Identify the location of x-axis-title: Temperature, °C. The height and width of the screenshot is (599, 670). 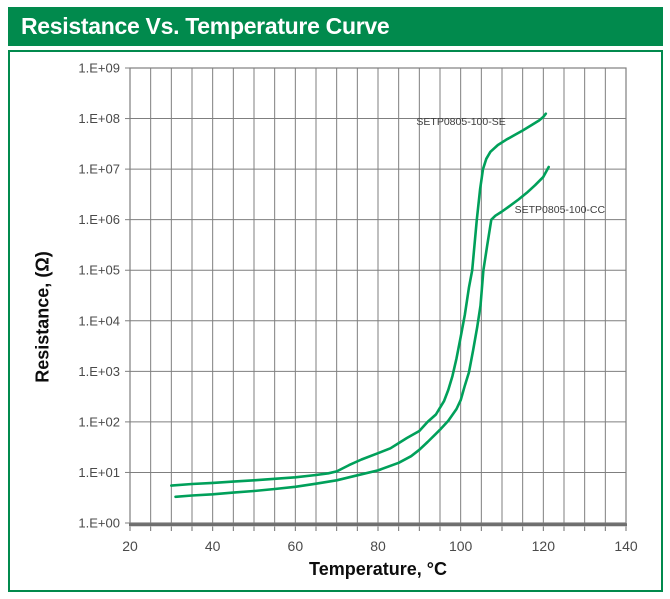
(378, 569).